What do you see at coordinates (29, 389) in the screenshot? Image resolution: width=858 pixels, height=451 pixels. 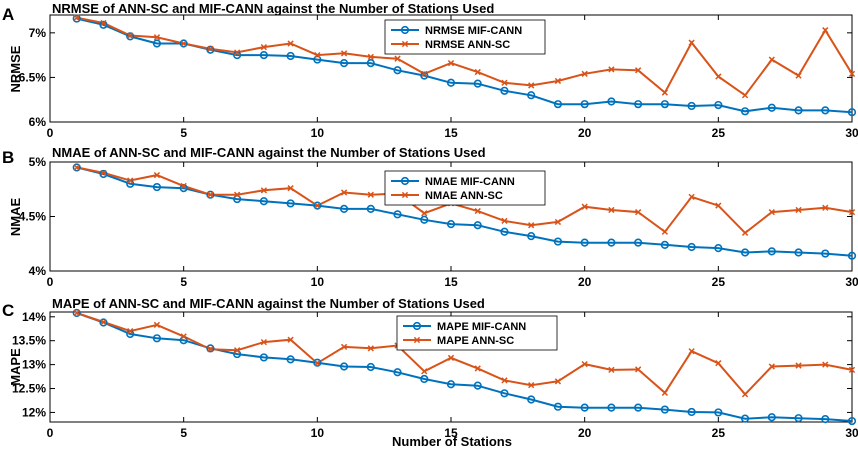 I see `y-tick-label: 12.5%` at bounding box center [29, 389].